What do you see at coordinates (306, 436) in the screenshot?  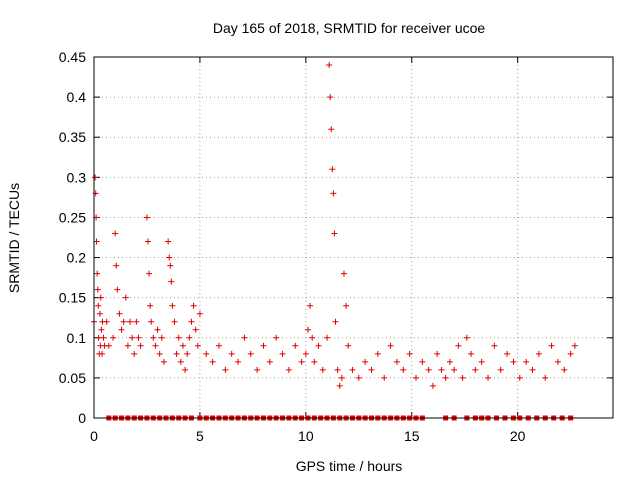 I see `x-tick-label: 10` at bounding box center [306, 436].